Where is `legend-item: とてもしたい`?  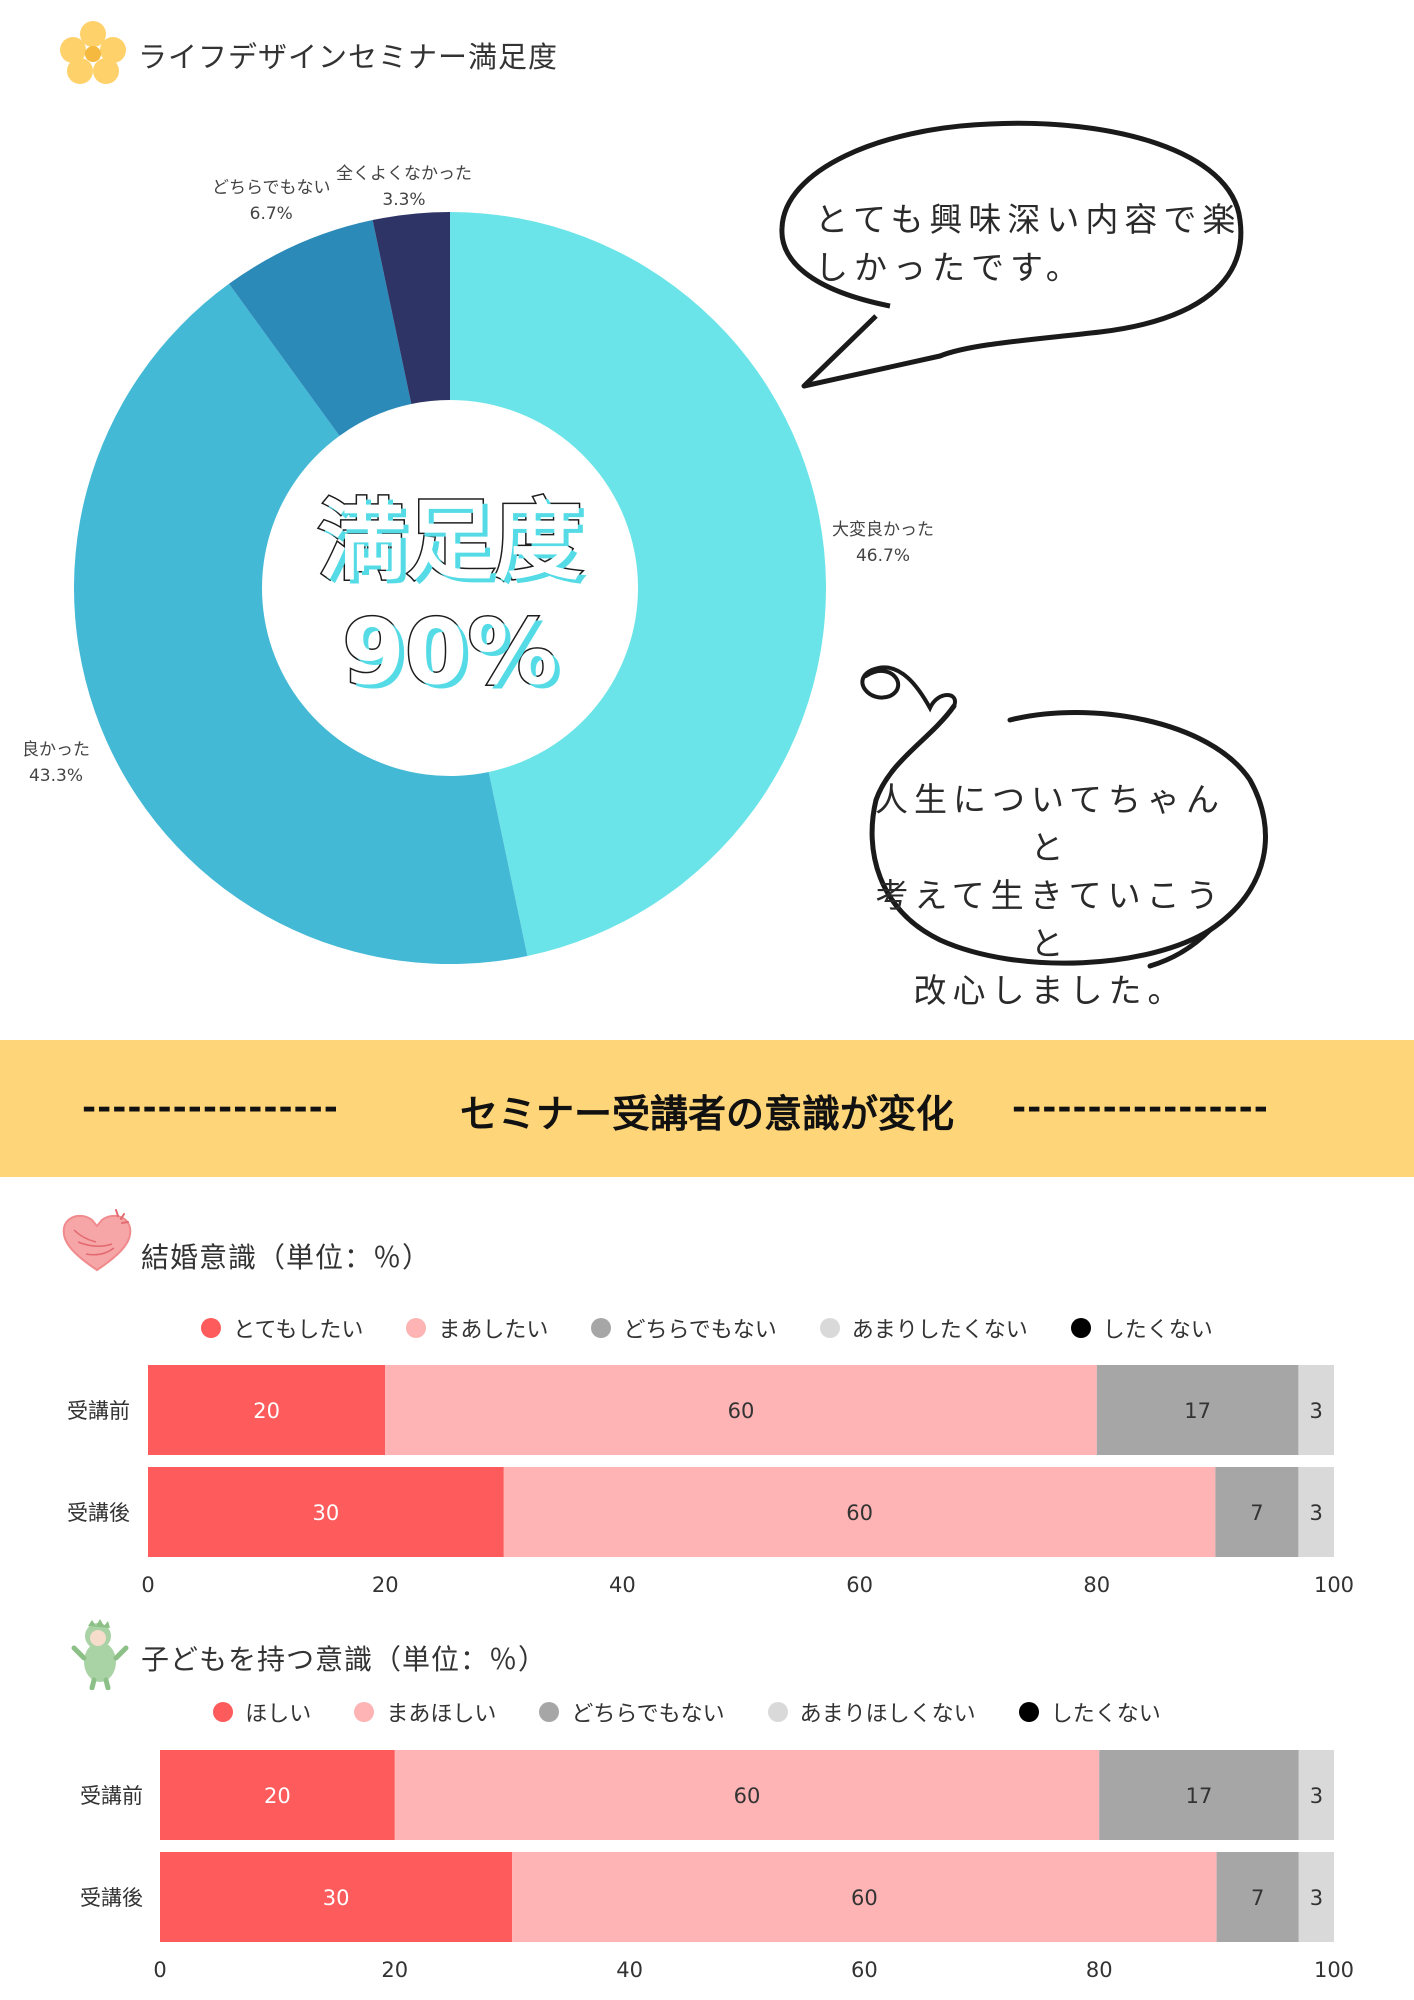
legend-item: とてもしたい is located at coordinates (282, 1328).